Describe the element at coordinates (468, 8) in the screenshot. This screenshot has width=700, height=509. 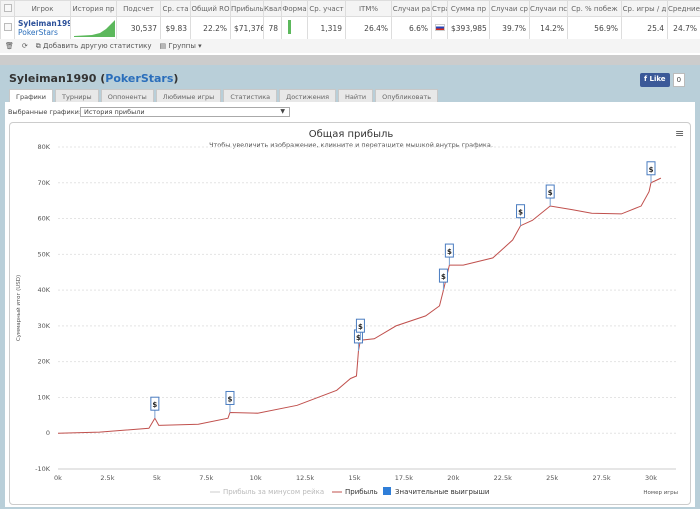
I see `column-header: Сумма пр` at that location.